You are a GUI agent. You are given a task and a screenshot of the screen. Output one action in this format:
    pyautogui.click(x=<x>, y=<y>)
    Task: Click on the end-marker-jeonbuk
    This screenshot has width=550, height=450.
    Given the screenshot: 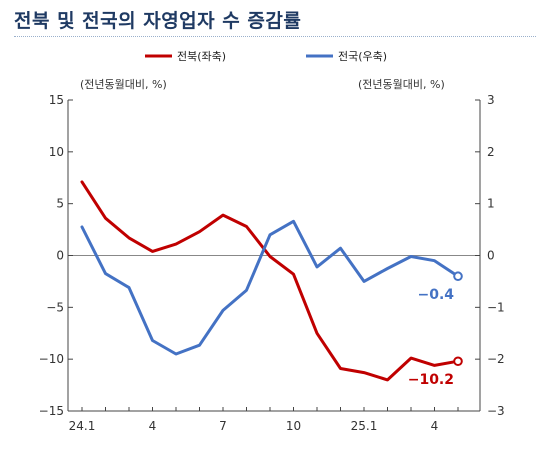 What is the action you would take?
    pyautogui.click(x=458, y=361)
    